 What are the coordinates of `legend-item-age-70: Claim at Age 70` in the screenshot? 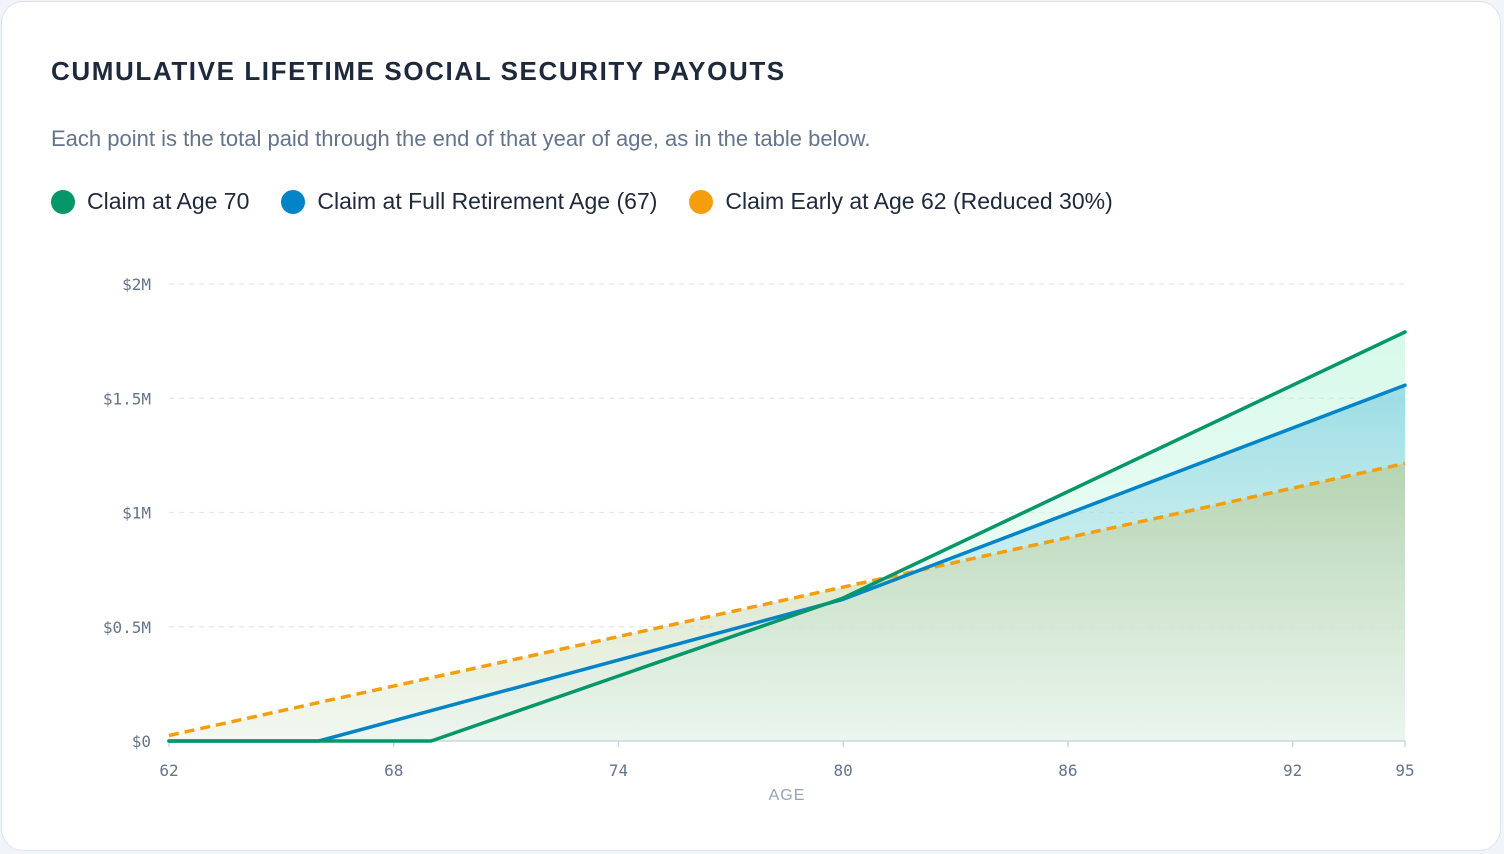 It's located at (150, 201).